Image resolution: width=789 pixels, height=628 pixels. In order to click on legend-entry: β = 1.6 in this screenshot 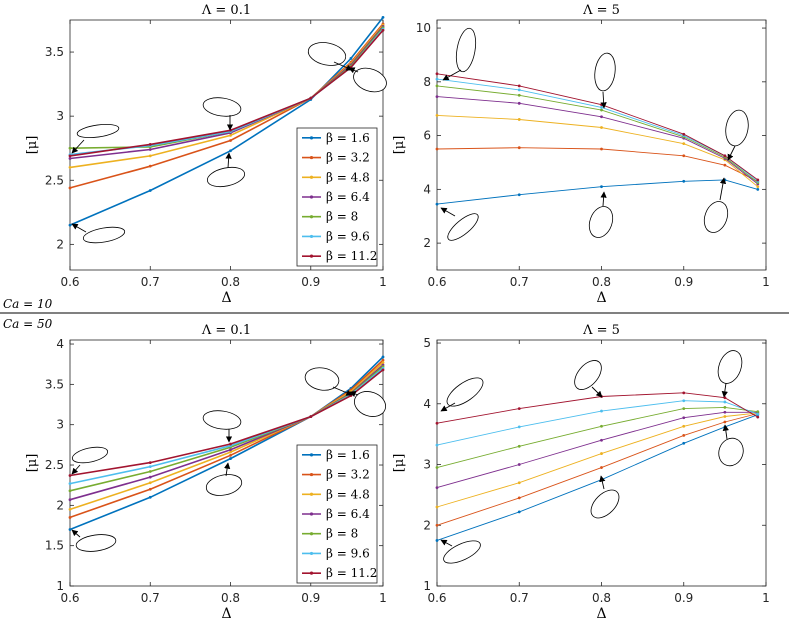, I will do `click(348, 138)`.